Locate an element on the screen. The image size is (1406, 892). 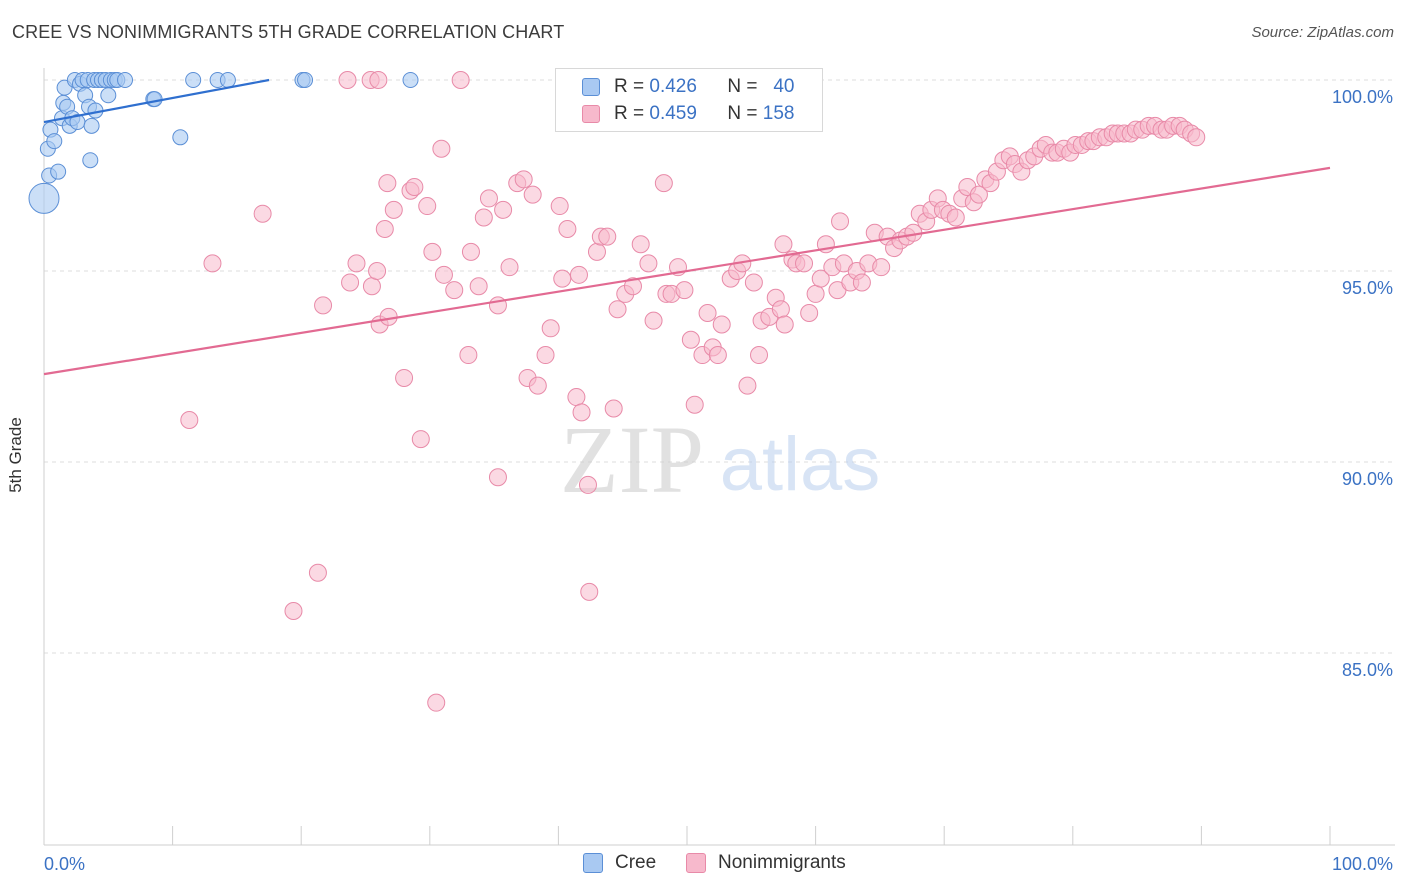
legend-row-nonimmigrants: R = 0.459 N = 158 is located at coordinates (688, 114).